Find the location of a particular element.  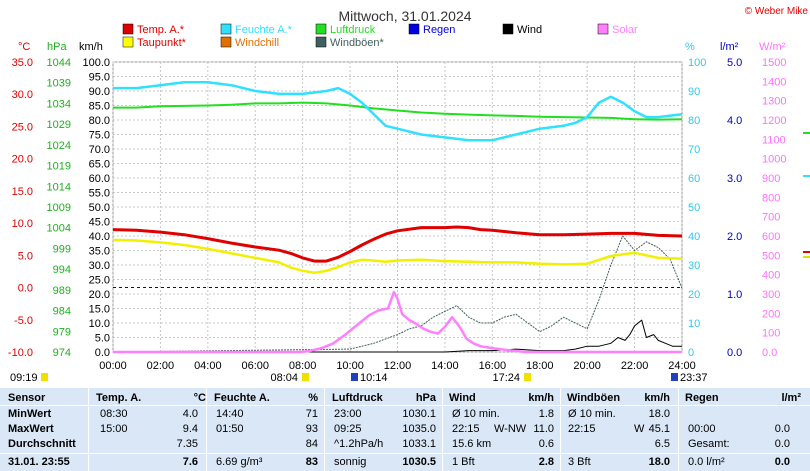

axis-tick-label: 1000 is located at coordinates (774, 160).